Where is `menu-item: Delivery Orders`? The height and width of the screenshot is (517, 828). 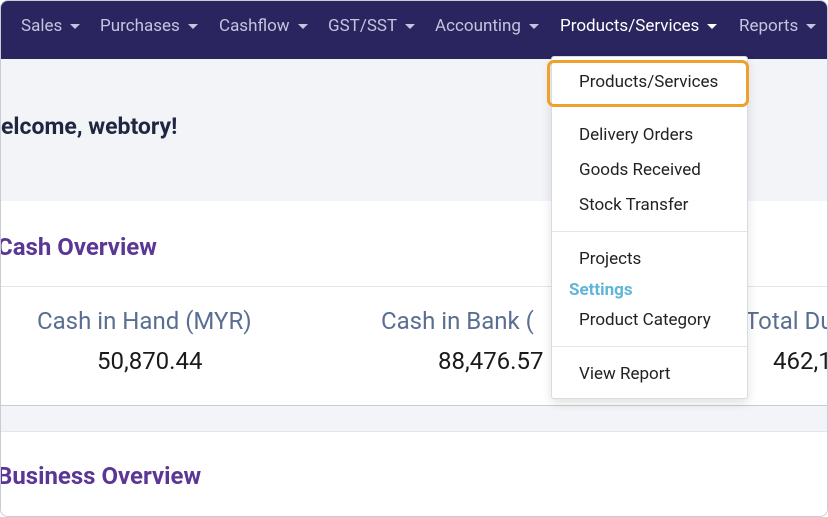
menu-item: Delivery Orders is located at coordinates (636, 135).